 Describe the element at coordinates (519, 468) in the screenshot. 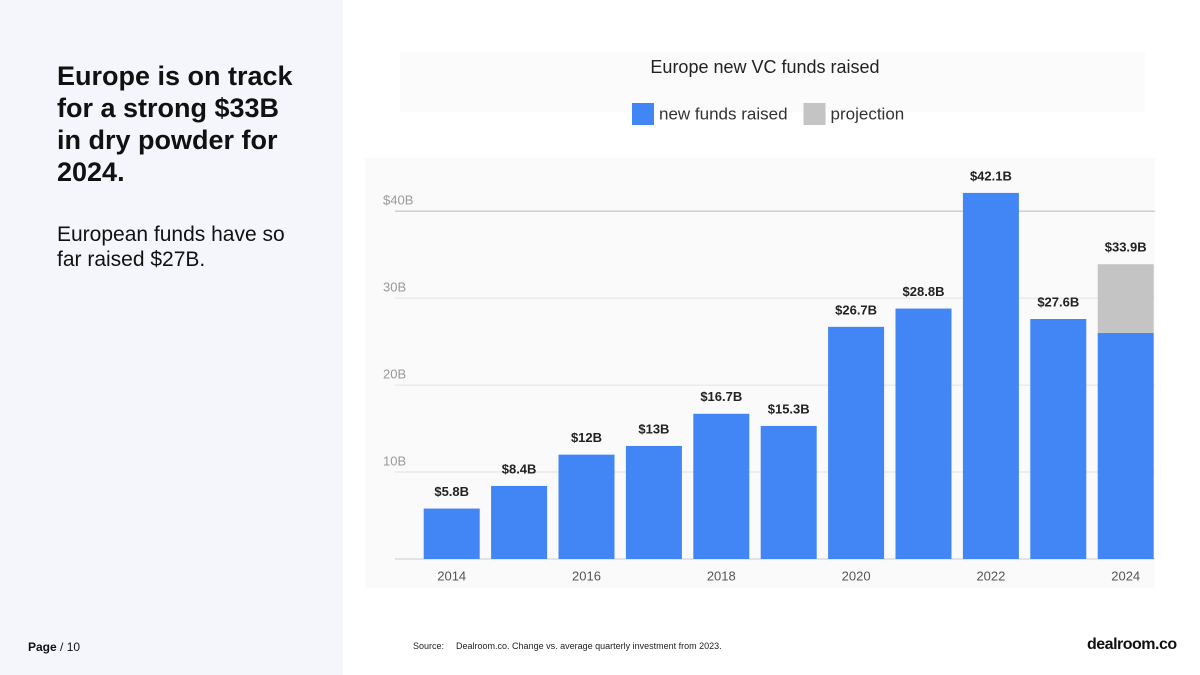

I see `data-label: $8.4B` at that location.